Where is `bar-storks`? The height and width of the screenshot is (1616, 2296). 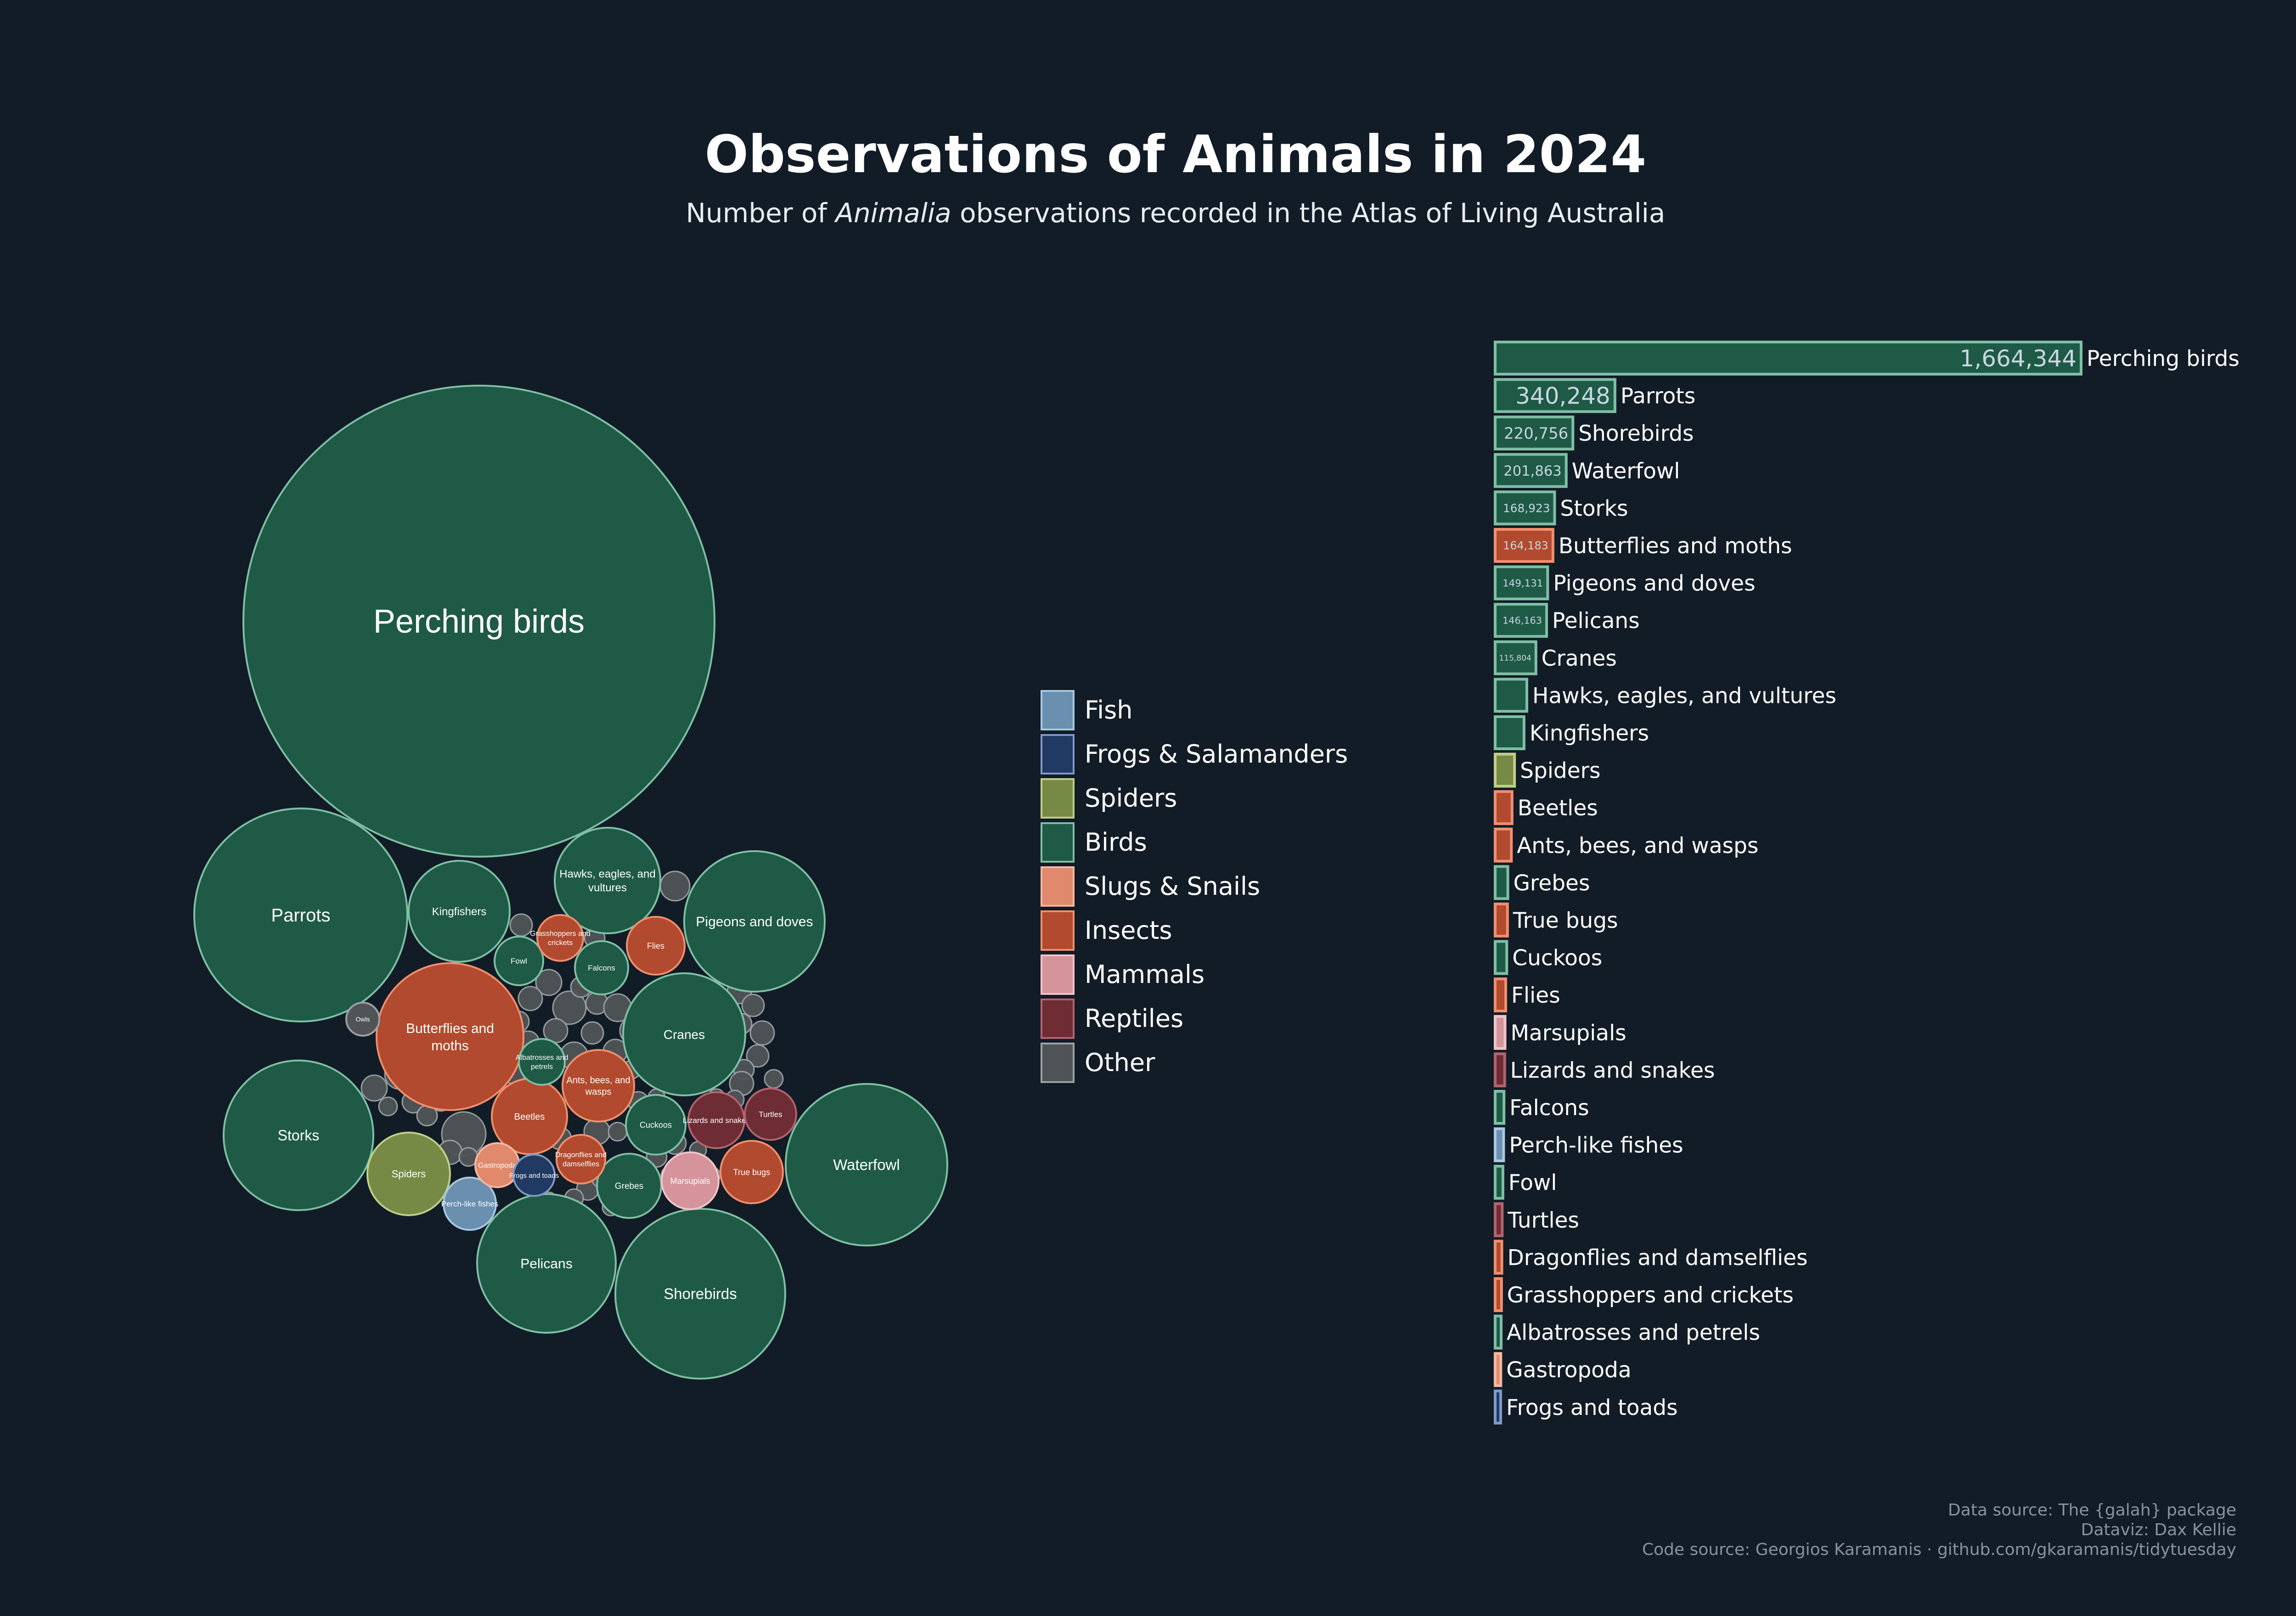 bar-storks is located at coordinates (1525, 508).